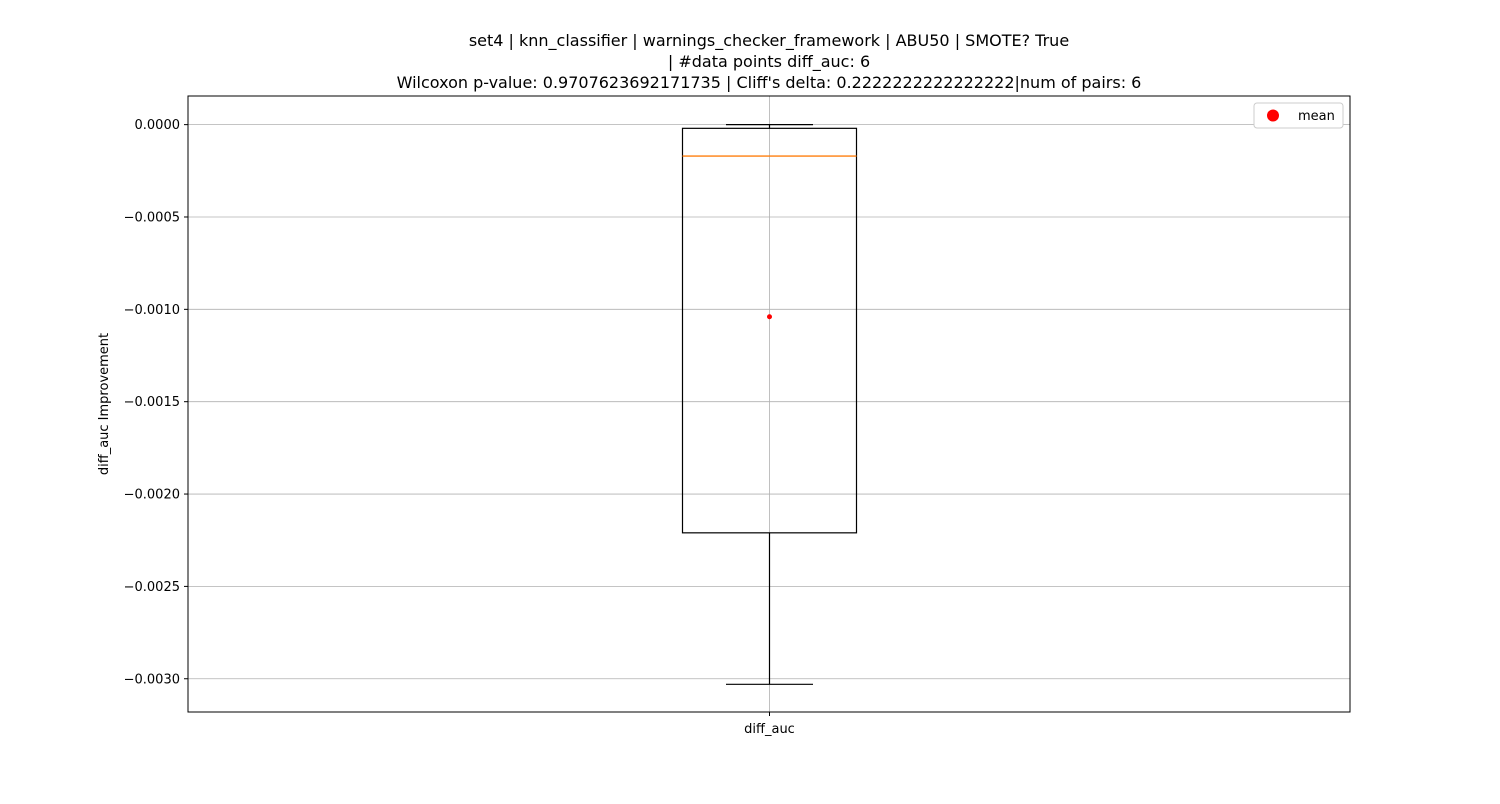 Image resolution: width=1500 pixels, height=804 pixels. What do you see at coordinates (1316, 116) in the screenshot?
I see `legend-label: mean` at bounding box center [1316, 116].